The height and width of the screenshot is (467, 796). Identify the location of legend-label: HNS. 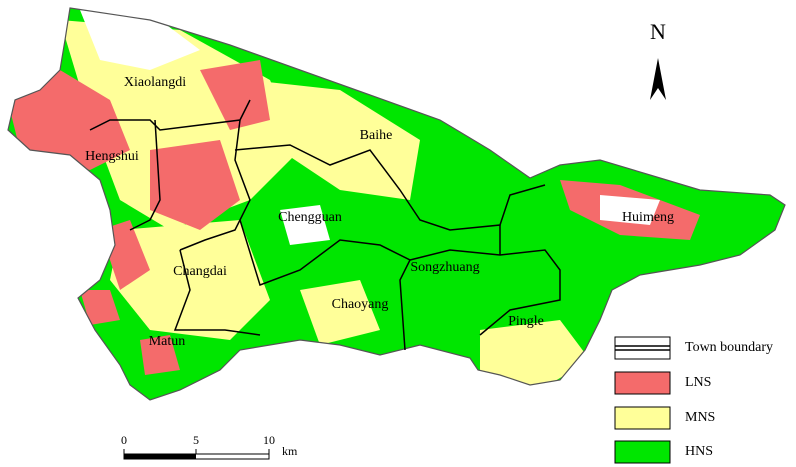
(699, 451).